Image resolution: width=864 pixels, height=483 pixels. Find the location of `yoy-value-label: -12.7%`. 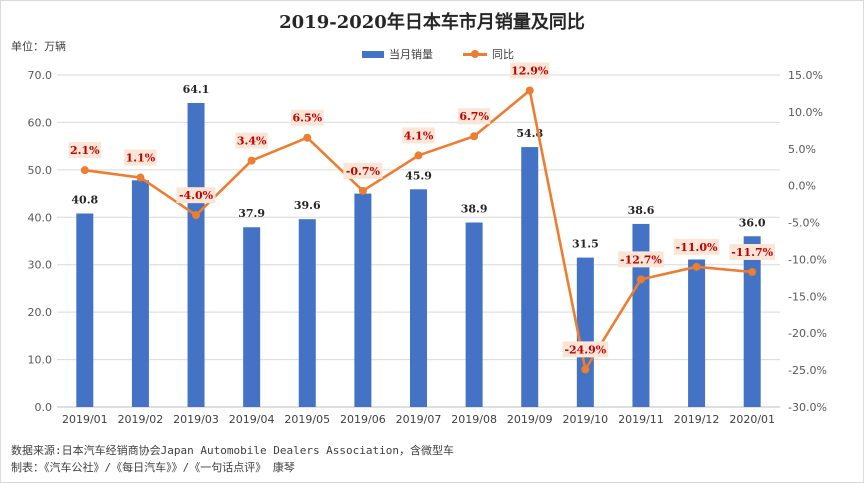

yoy-value-label: -12.7% is located at coordinates (641, 259).